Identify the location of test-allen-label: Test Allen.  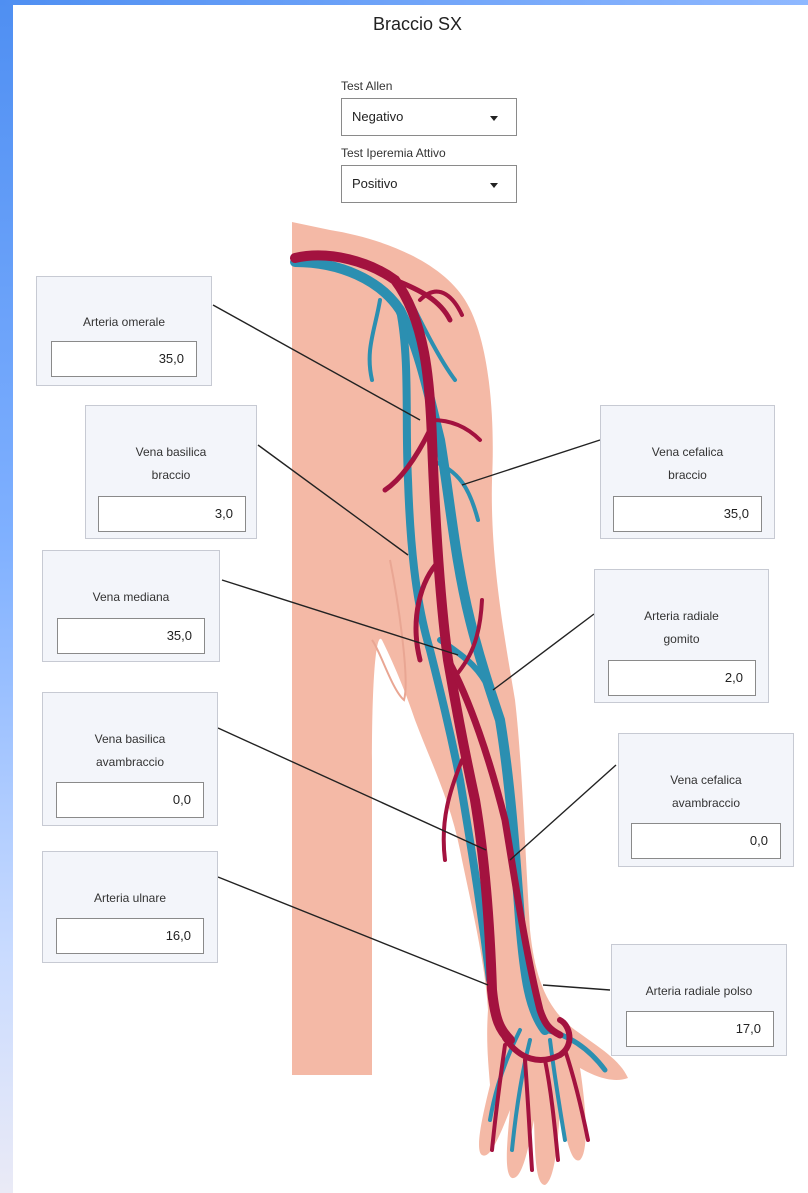
(367, 86).